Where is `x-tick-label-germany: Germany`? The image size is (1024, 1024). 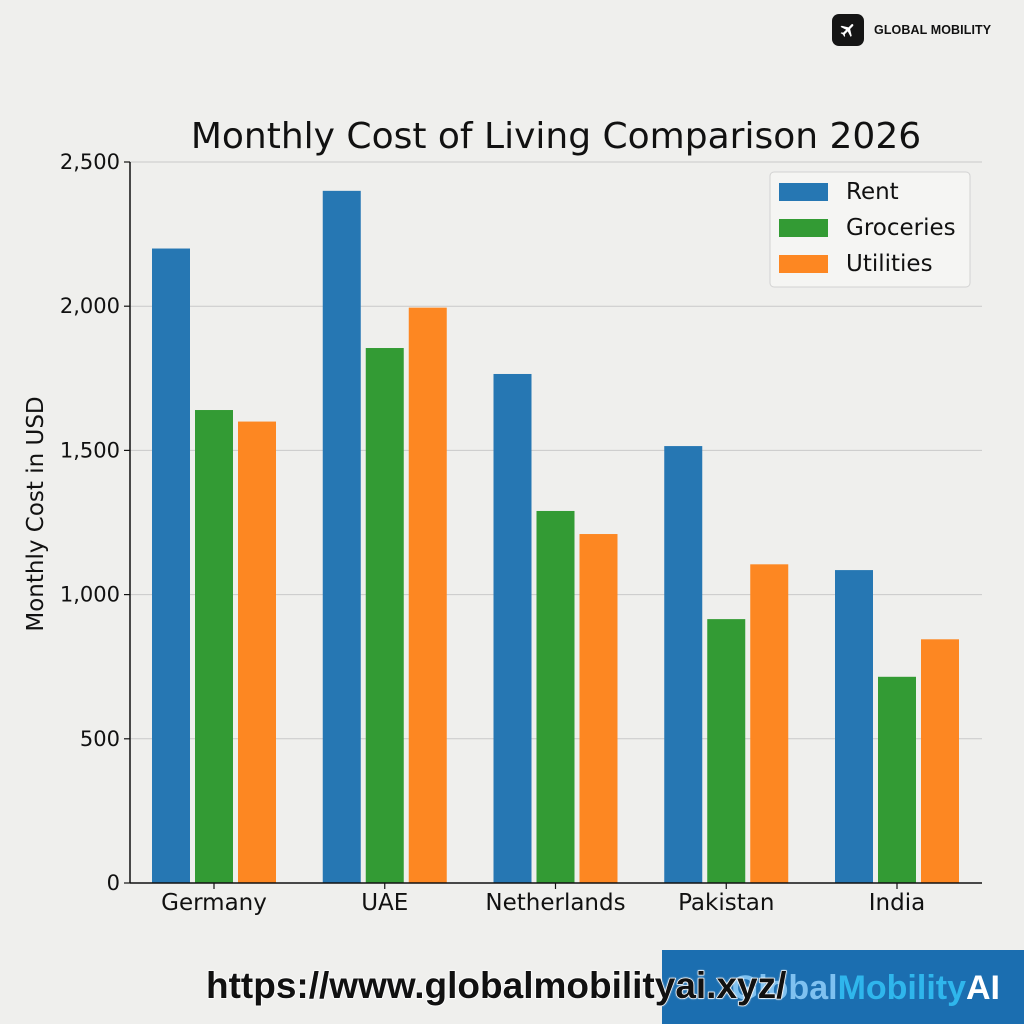 x-tick-label-germany: Germany is located at coordinates (214, 903).